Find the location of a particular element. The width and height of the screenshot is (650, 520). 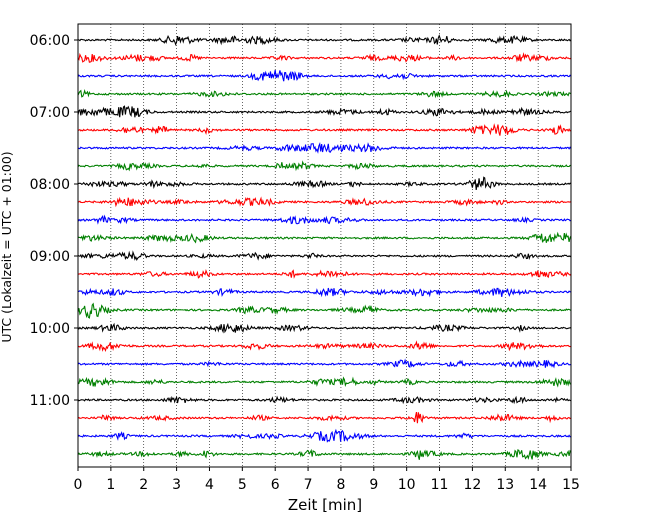

x-tick-label: 11 is located at coordinates (440, 485).